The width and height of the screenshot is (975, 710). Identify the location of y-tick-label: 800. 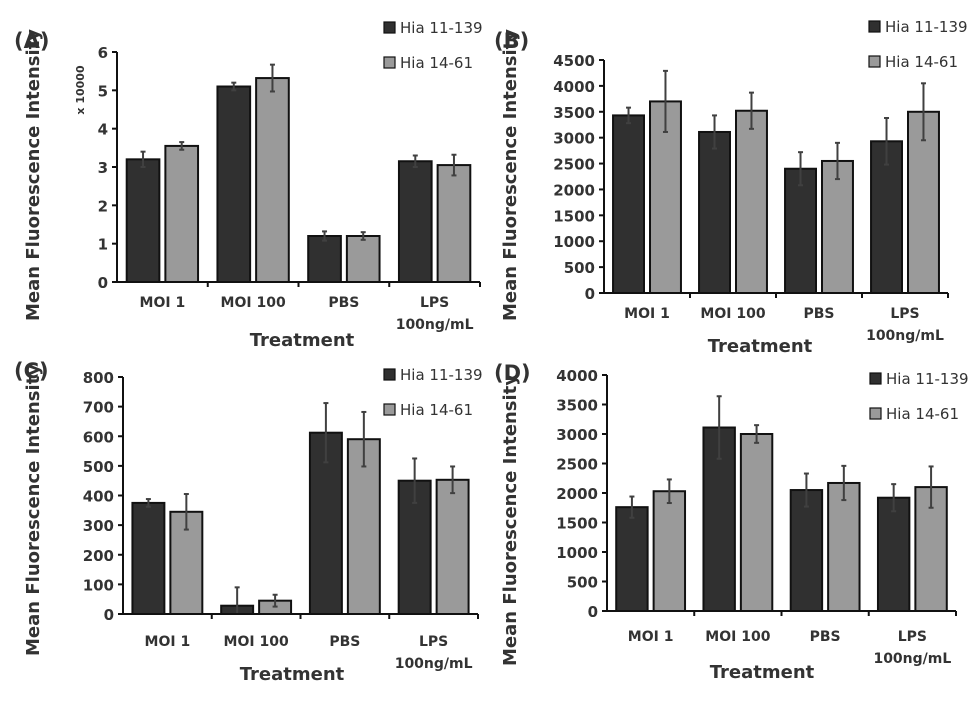
(98, 378).